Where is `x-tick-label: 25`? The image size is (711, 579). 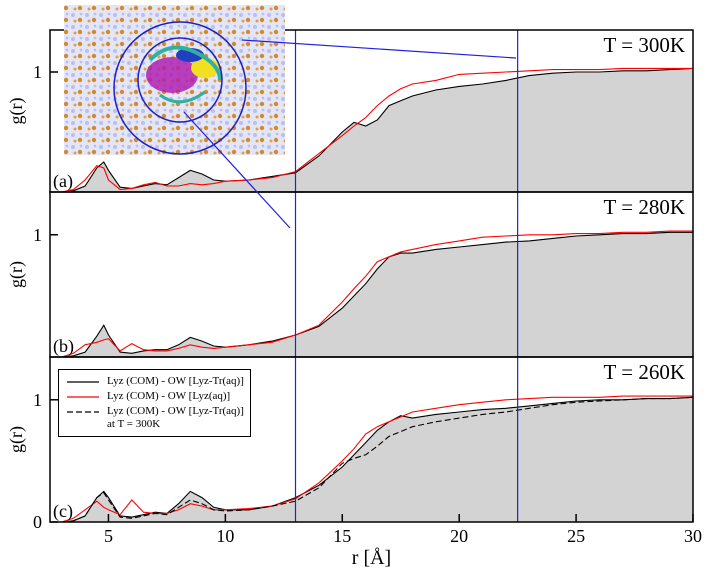 x-tick-label: 25 is located at coordinates (576, 536).